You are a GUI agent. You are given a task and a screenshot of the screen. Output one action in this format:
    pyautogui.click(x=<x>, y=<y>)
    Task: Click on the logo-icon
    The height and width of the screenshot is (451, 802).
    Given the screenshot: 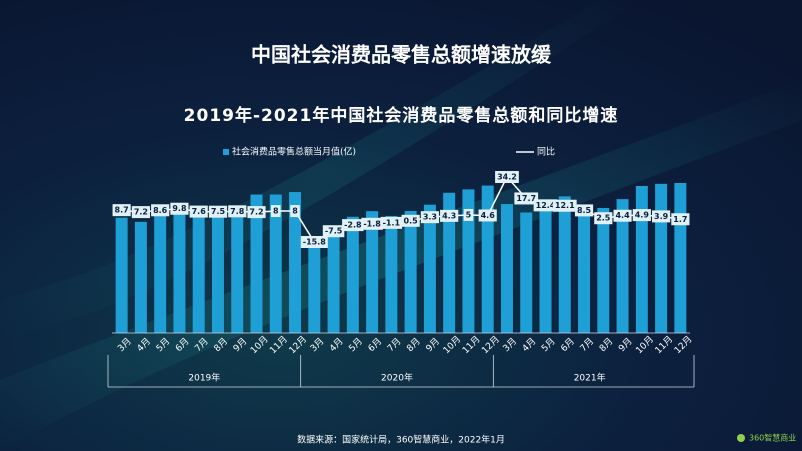 What is the action you would take?
    pyautogui.click(x=741, y=438)
    